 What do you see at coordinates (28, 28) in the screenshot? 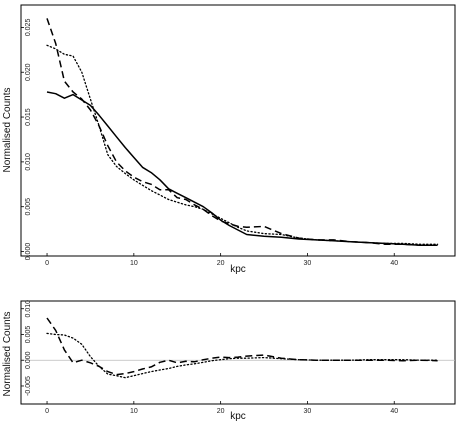
I see `top-y-tick-label: 0.025` at bounding box center [28, 28].